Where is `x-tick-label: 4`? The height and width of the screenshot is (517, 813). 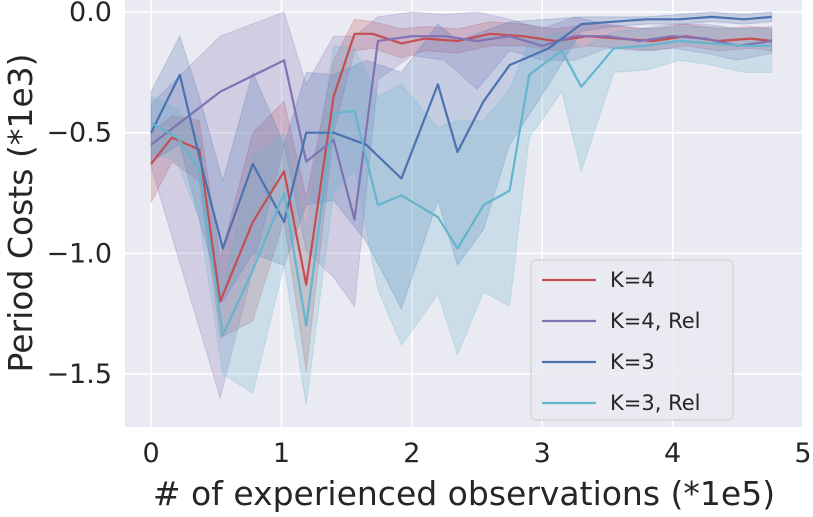 x-tick-label: 4 is located at coordinates (672, 453).